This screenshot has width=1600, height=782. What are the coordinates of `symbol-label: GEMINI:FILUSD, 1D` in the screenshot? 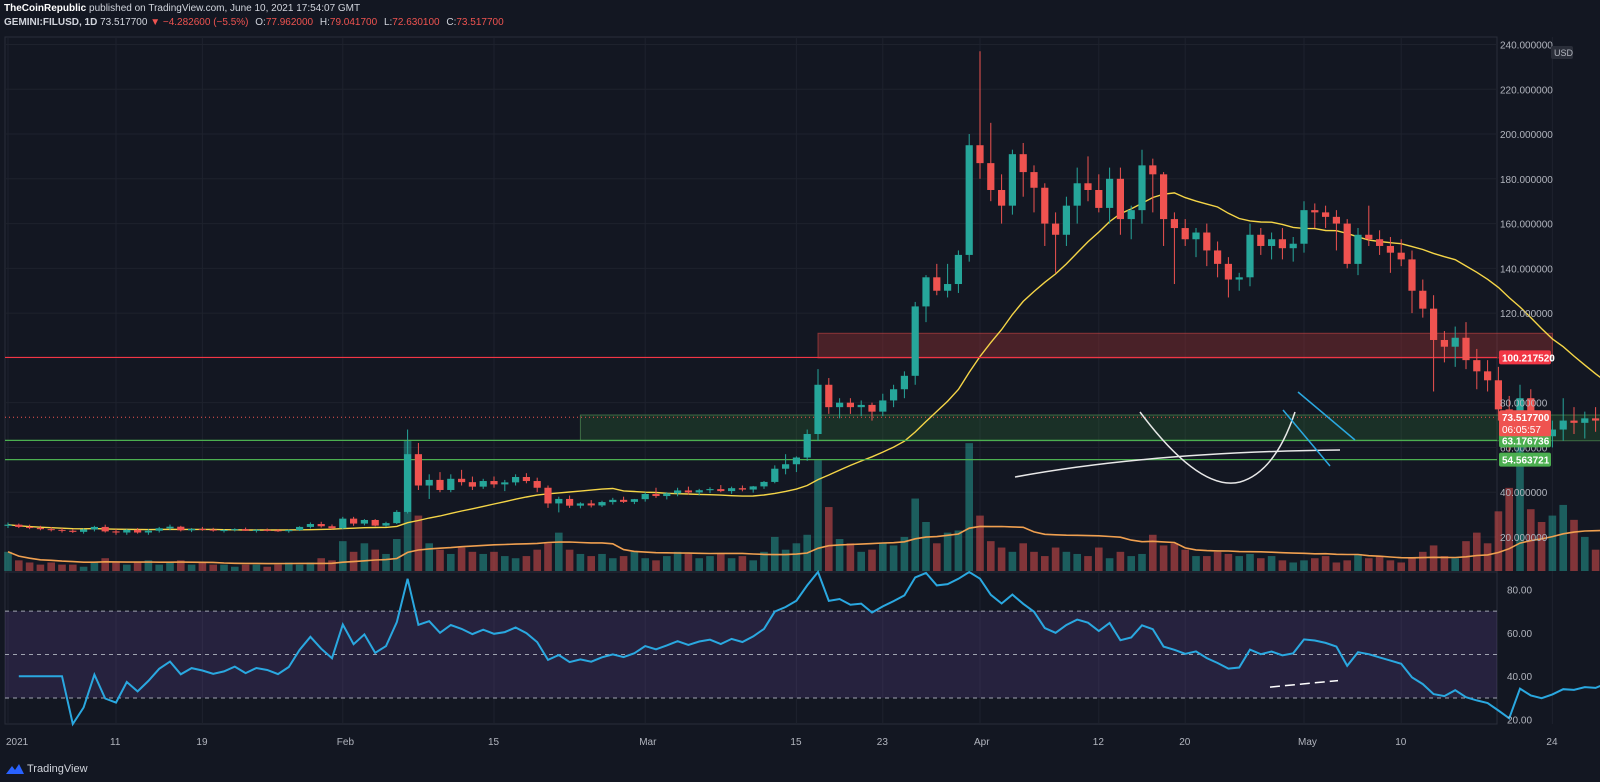 It's located at (51, 22).